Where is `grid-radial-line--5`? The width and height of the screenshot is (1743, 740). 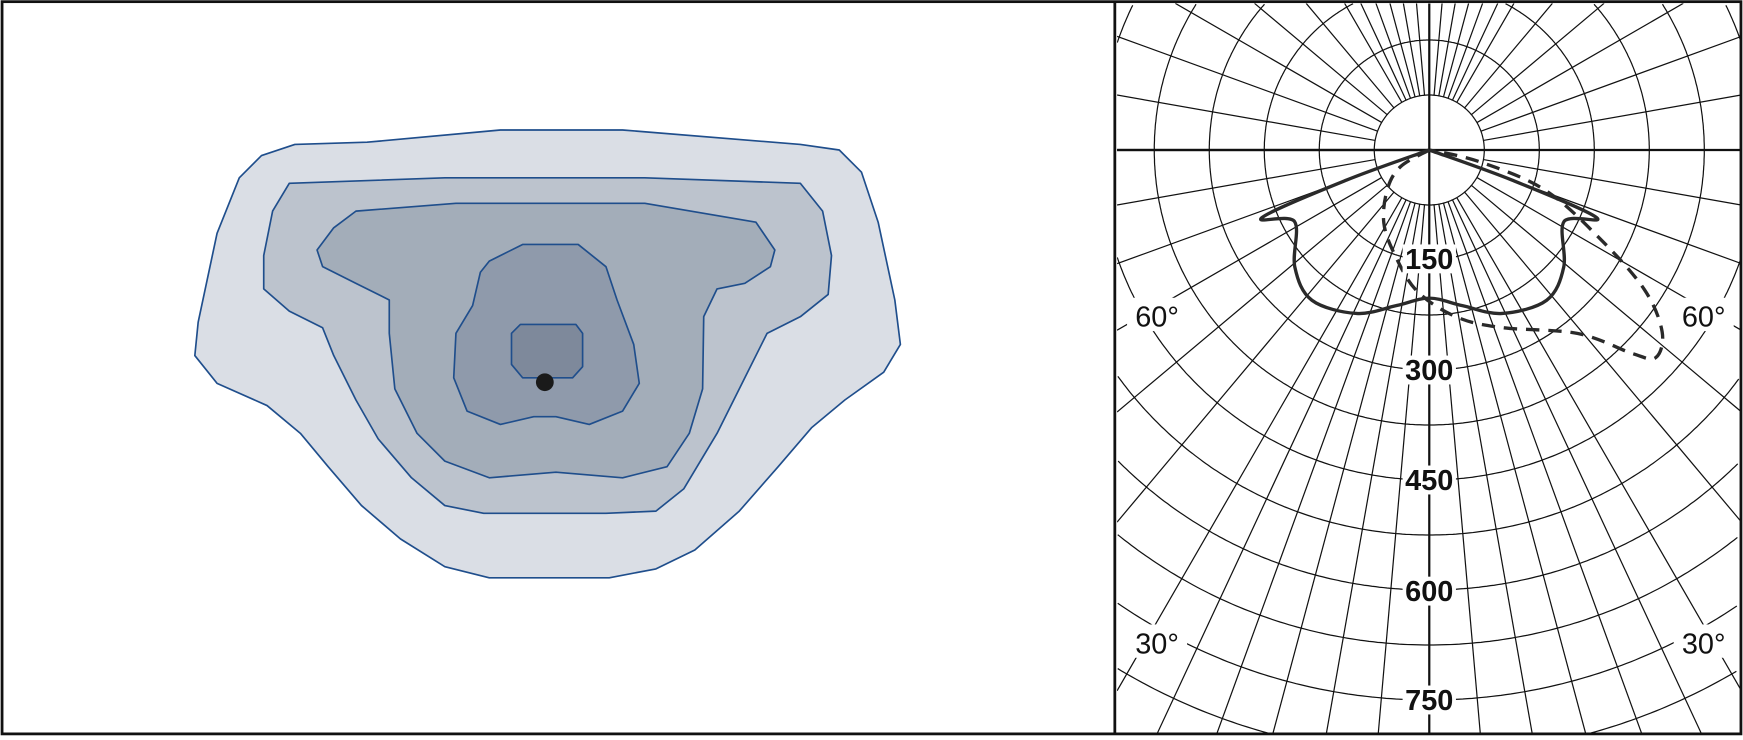
grid-radial-line--5 is located at coordinates (1401, 469).